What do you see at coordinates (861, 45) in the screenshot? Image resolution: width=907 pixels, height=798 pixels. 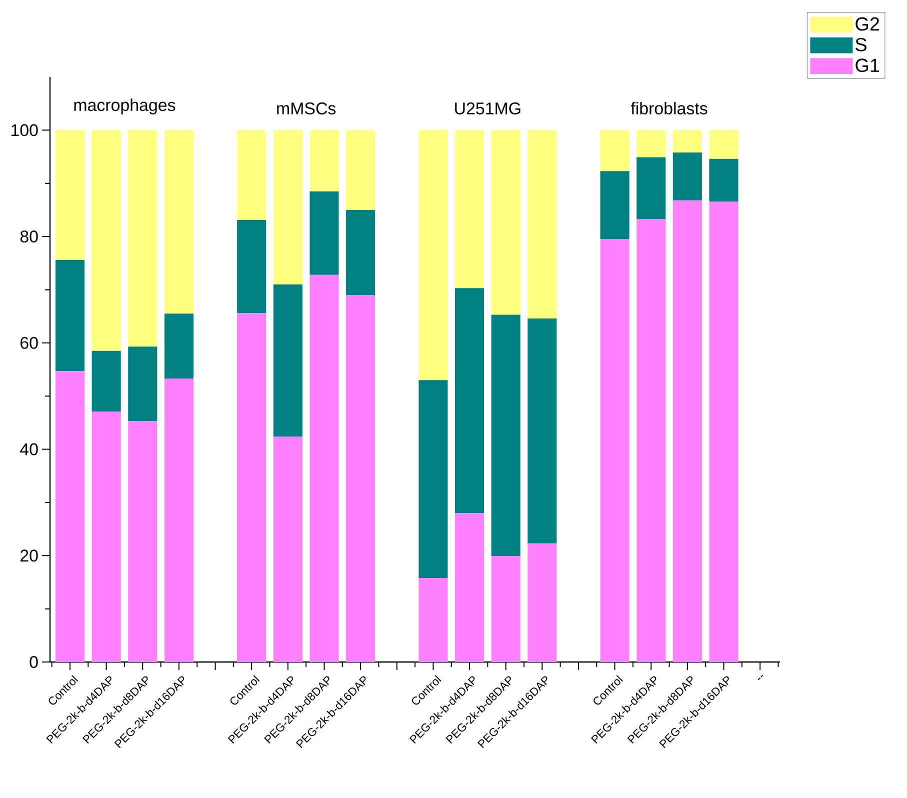 I see `legend-label: S` at bounding box center [861, 45].